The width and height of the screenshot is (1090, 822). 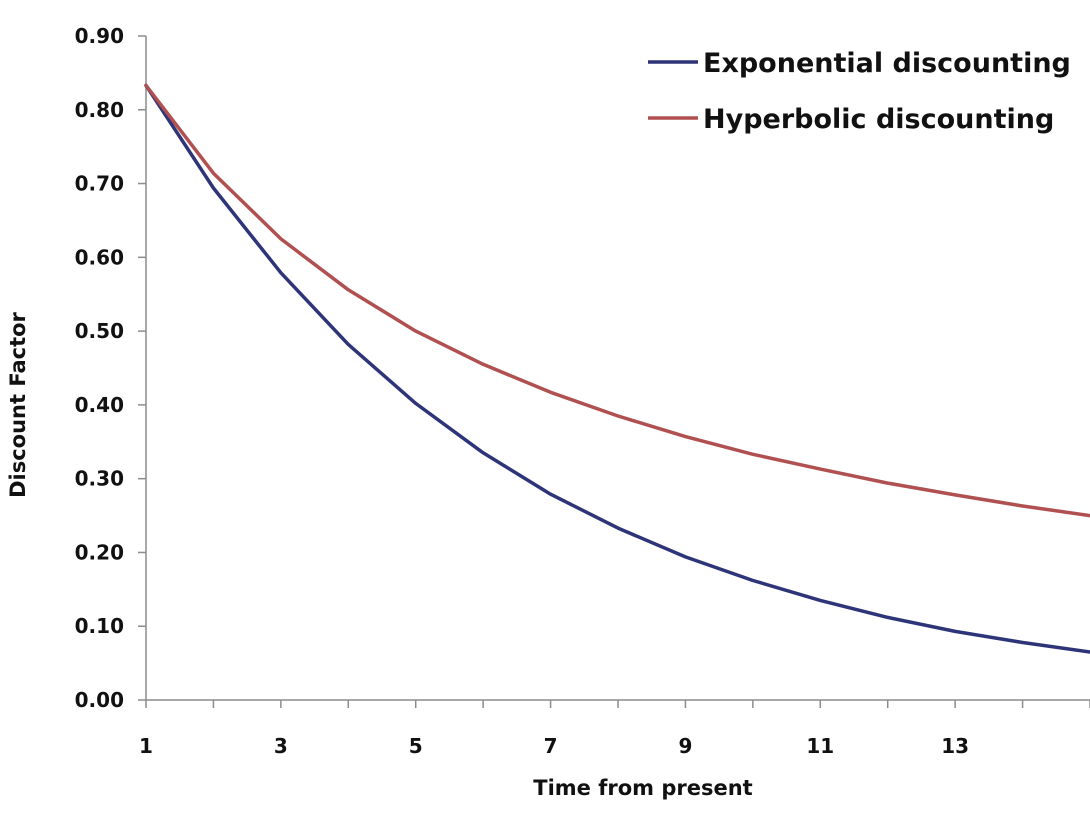 What do you see at coordinates (416, 746) in the screenshot?
I see `x-tick-label: 5` at bounding box center [416, 746].